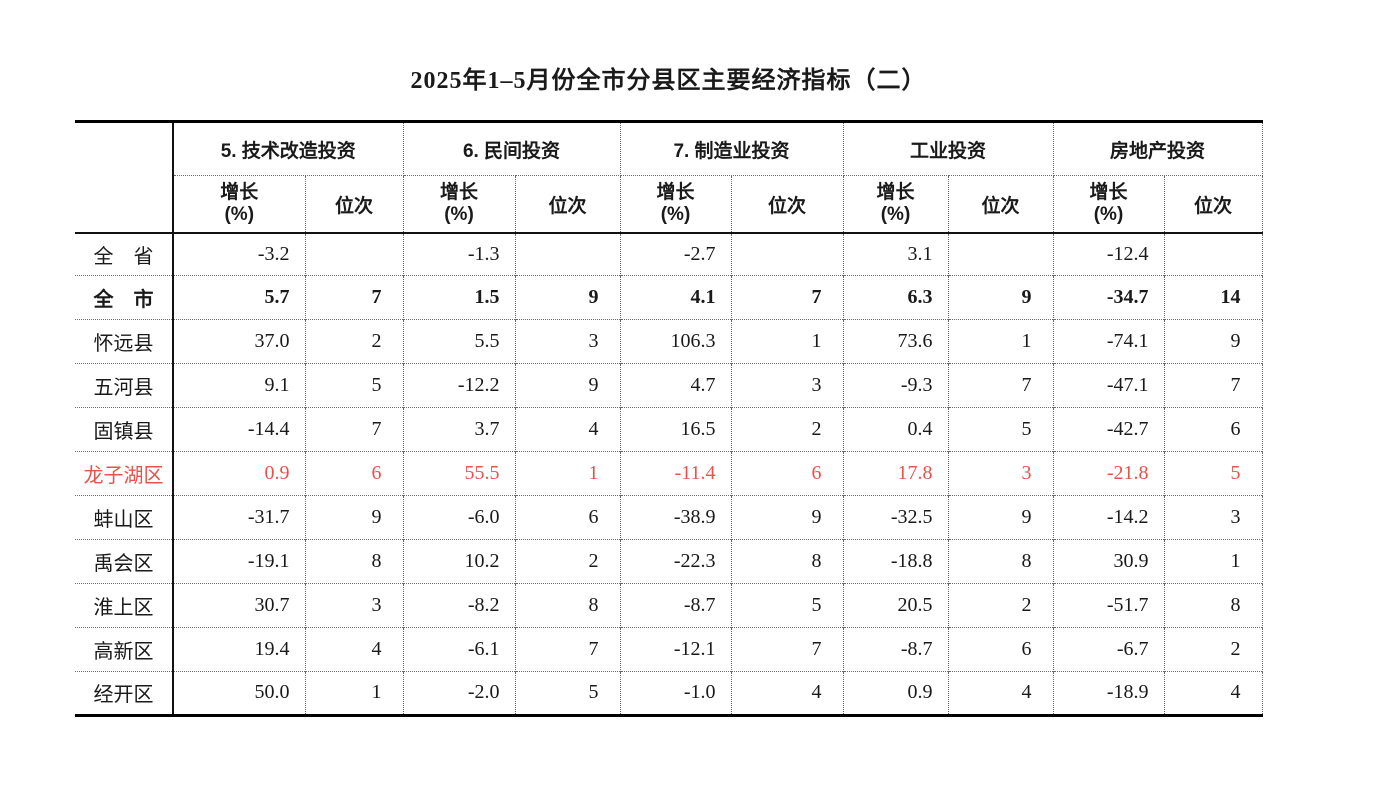 The image size is (1387, 806). I want to click on growth-value-cell: -19.1, so click(239, 561).